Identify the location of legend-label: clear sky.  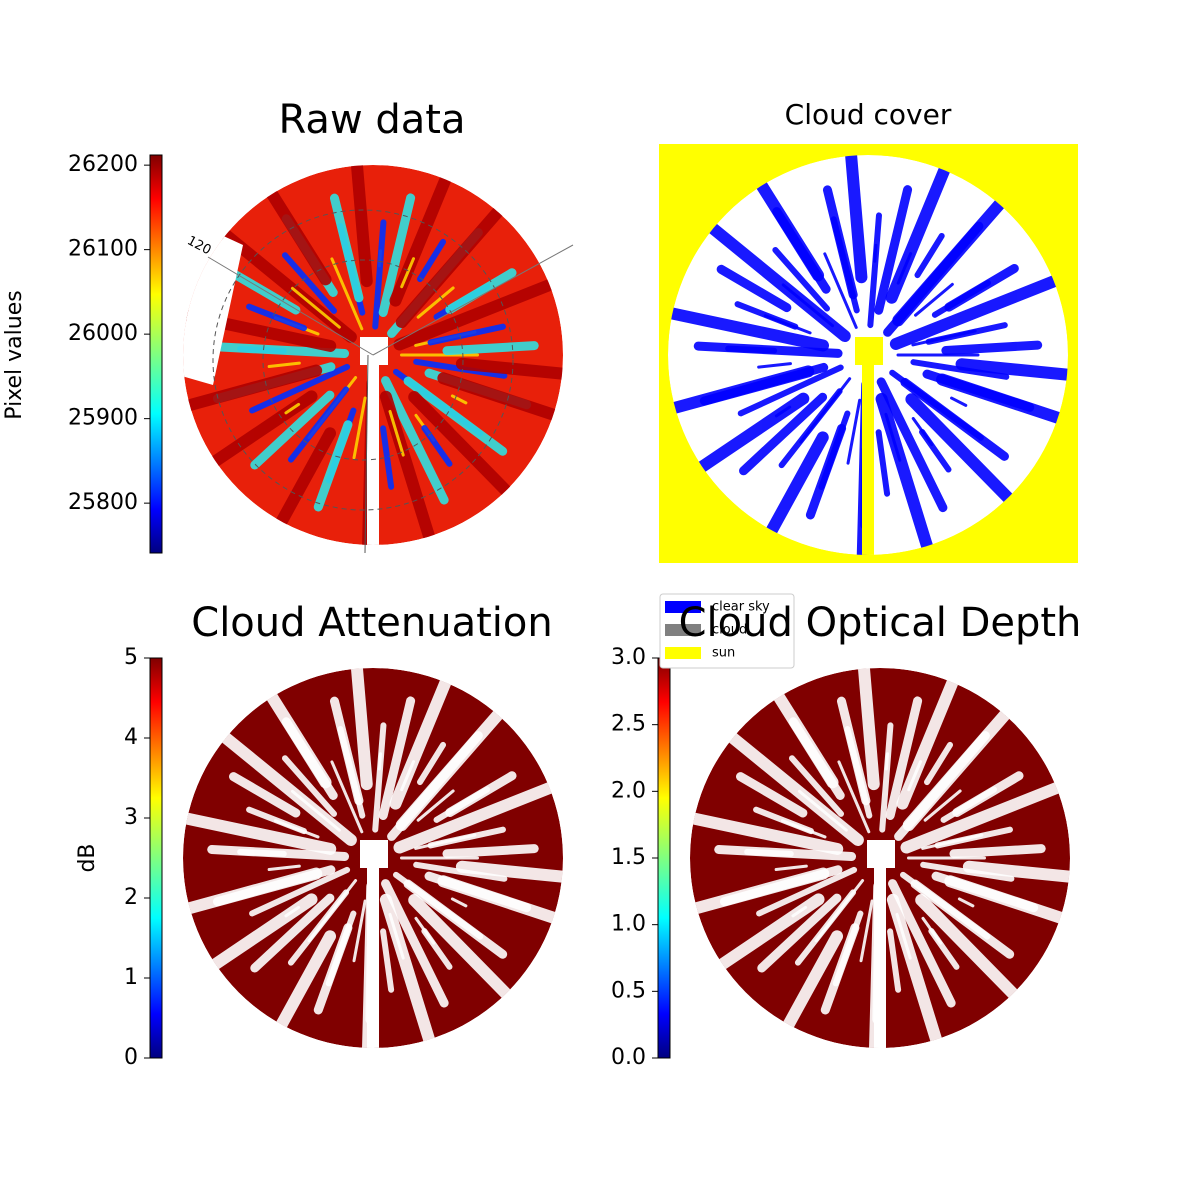
(741, 607).